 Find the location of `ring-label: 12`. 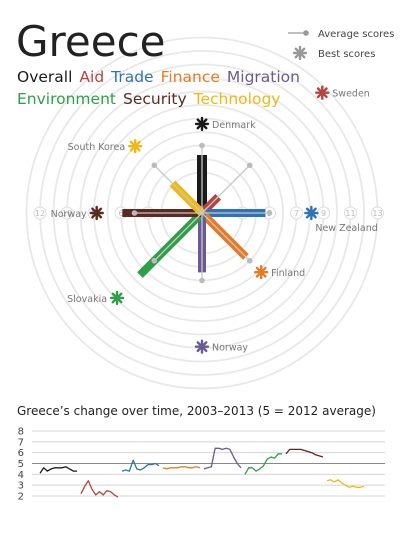

ring-label: 12 is located at coordinates (40, 213).